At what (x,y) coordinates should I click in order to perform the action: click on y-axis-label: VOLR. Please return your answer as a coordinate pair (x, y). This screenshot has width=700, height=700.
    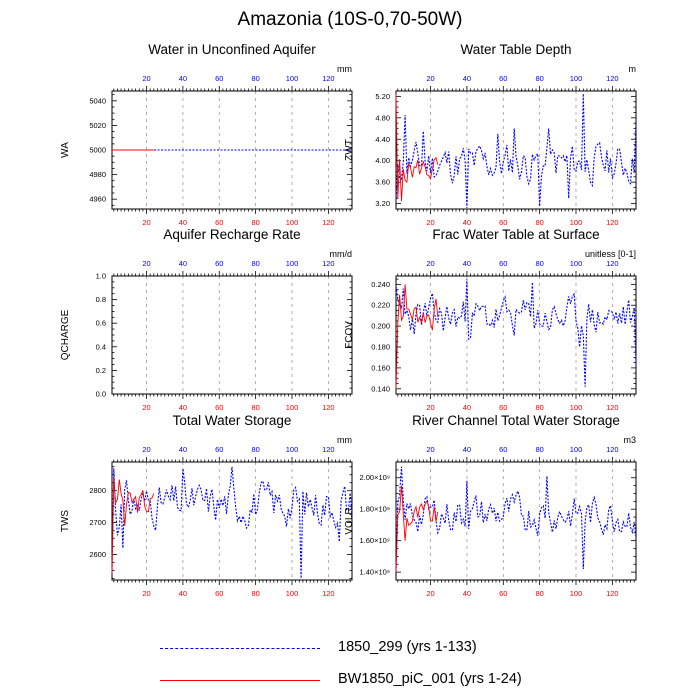
    Looking at the image, I should click on (349, 520).